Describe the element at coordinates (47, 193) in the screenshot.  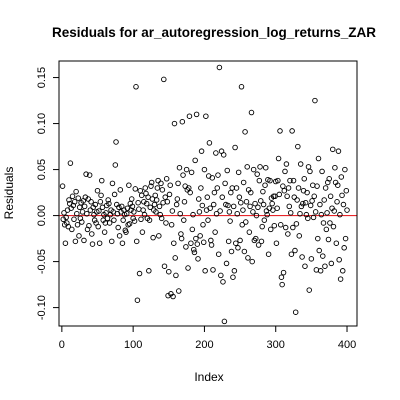
I see `y-axis: -0.10 -0.05 0.00 0.05 0.10 0.15` at that location.